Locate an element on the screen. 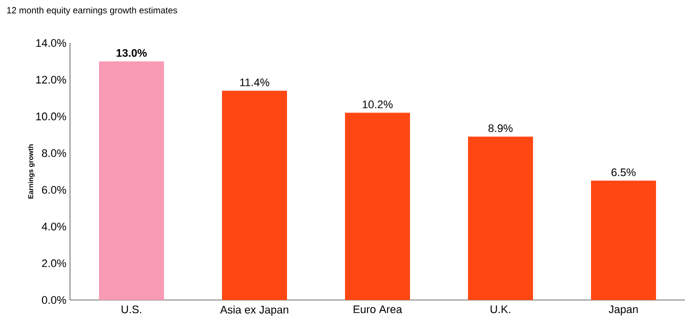 Image resolution: width=698 pixels, height=322 pixels. y-tick-label: 14.0% is located at coordinates (51, 43).